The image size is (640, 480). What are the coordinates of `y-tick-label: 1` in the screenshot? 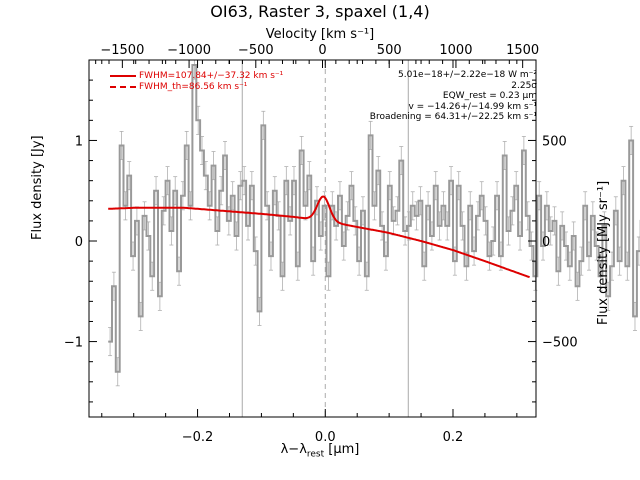 It's located at (79, 141).